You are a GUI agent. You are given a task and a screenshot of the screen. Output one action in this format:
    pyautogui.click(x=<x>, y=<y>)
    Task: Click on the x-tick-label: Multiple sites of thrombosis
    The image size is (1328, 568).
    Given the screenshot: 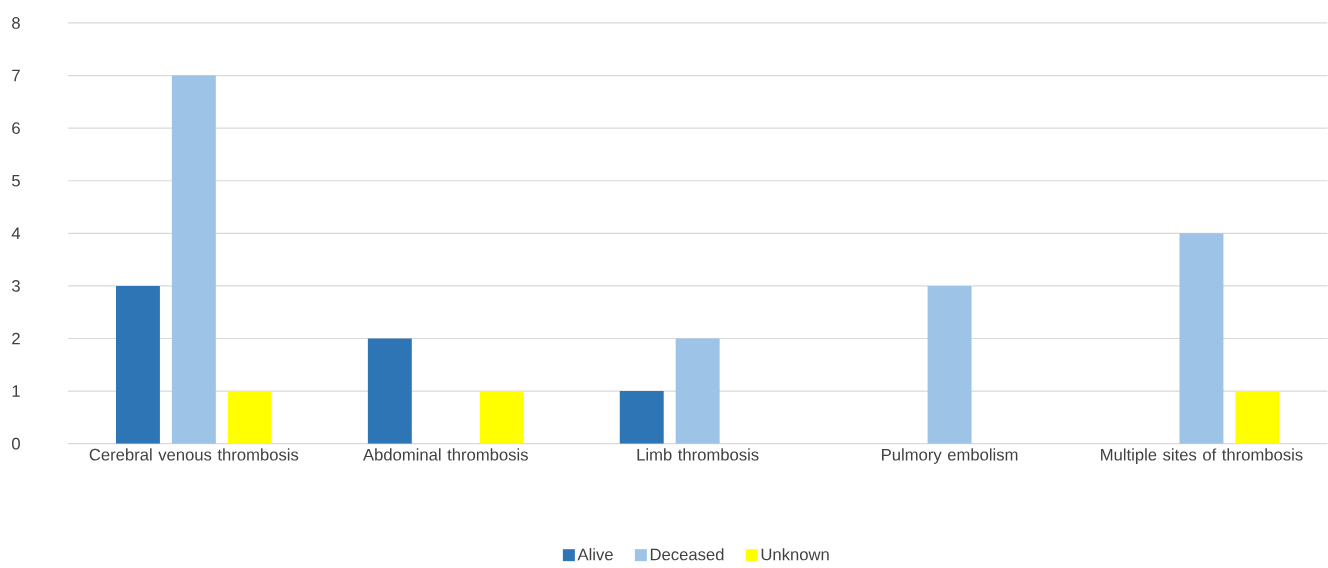 What is the action you would take?
    pyautogui.click(x=1202, y=456)
    